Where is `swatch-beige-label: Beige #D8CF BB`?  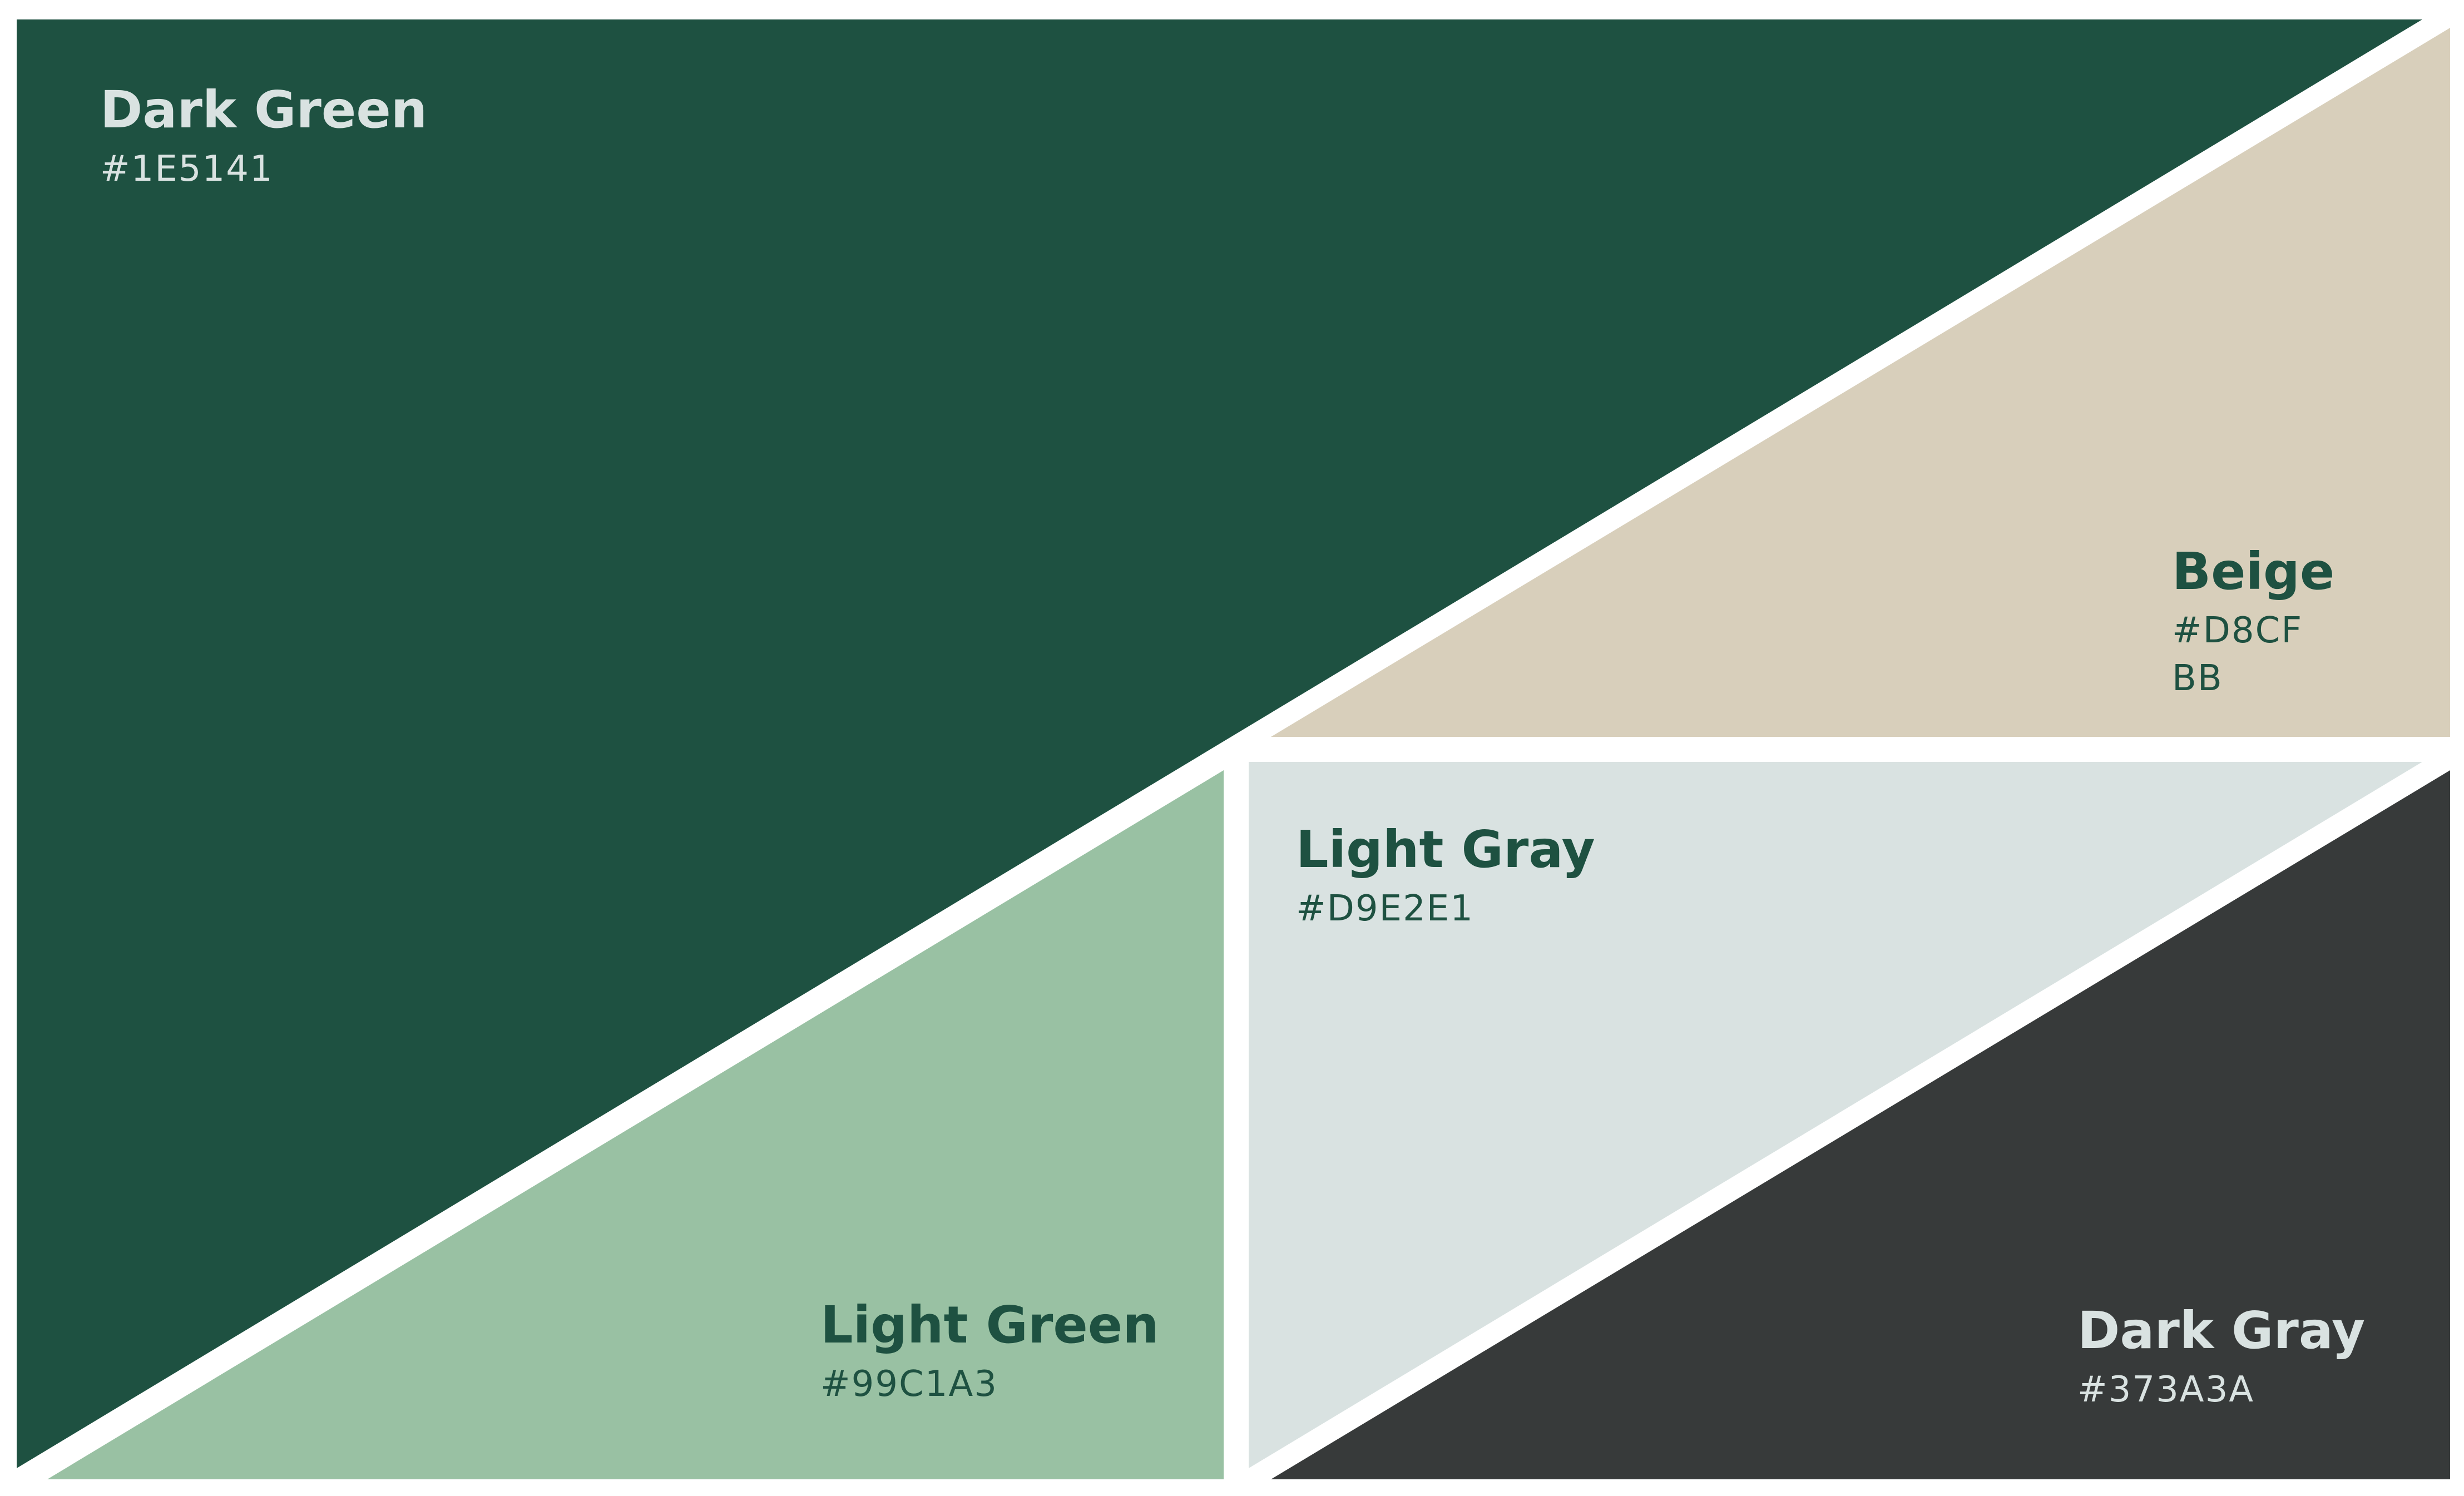
swatch-beige-label: Beige #D8CF BB is located at coordinates (2253, 622).